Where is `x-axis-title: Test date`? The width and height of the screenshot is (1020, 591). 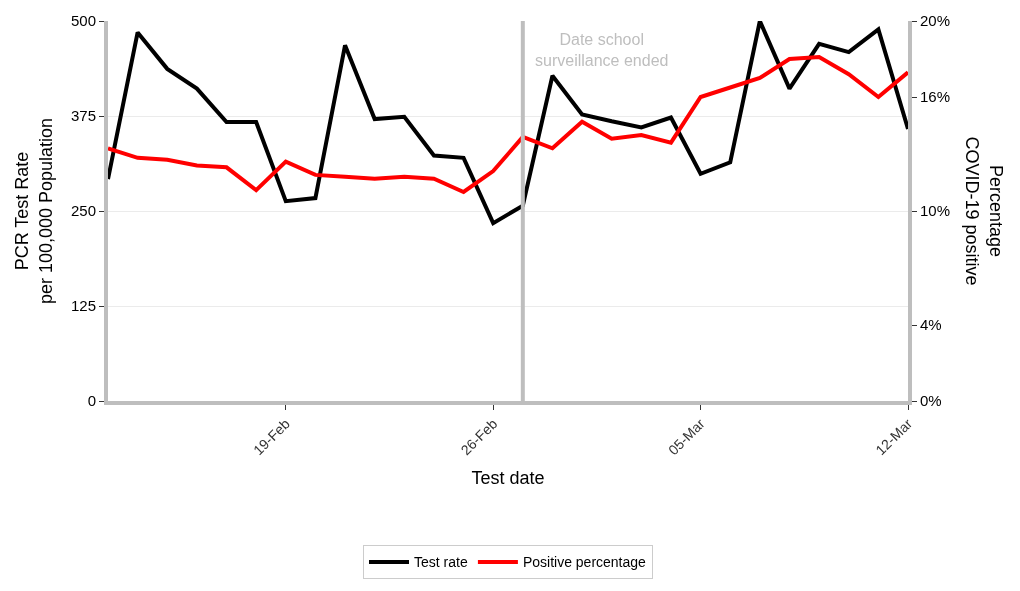
x-axis-title: Test date is located at coordinates (508, 477).